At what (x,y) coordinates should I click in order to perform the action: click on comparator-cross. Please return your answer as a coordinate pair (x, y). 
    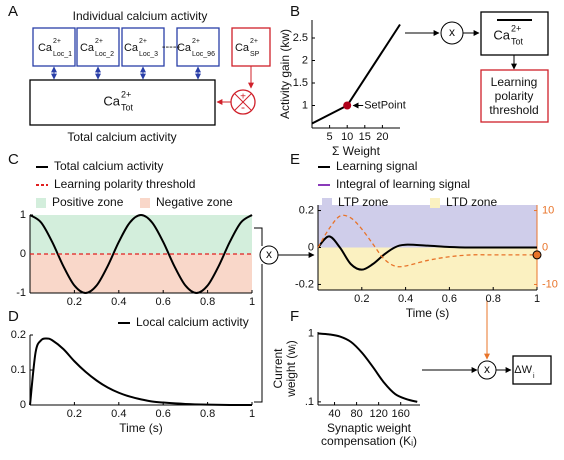
    Looking at the image, I should click on (243, 102).